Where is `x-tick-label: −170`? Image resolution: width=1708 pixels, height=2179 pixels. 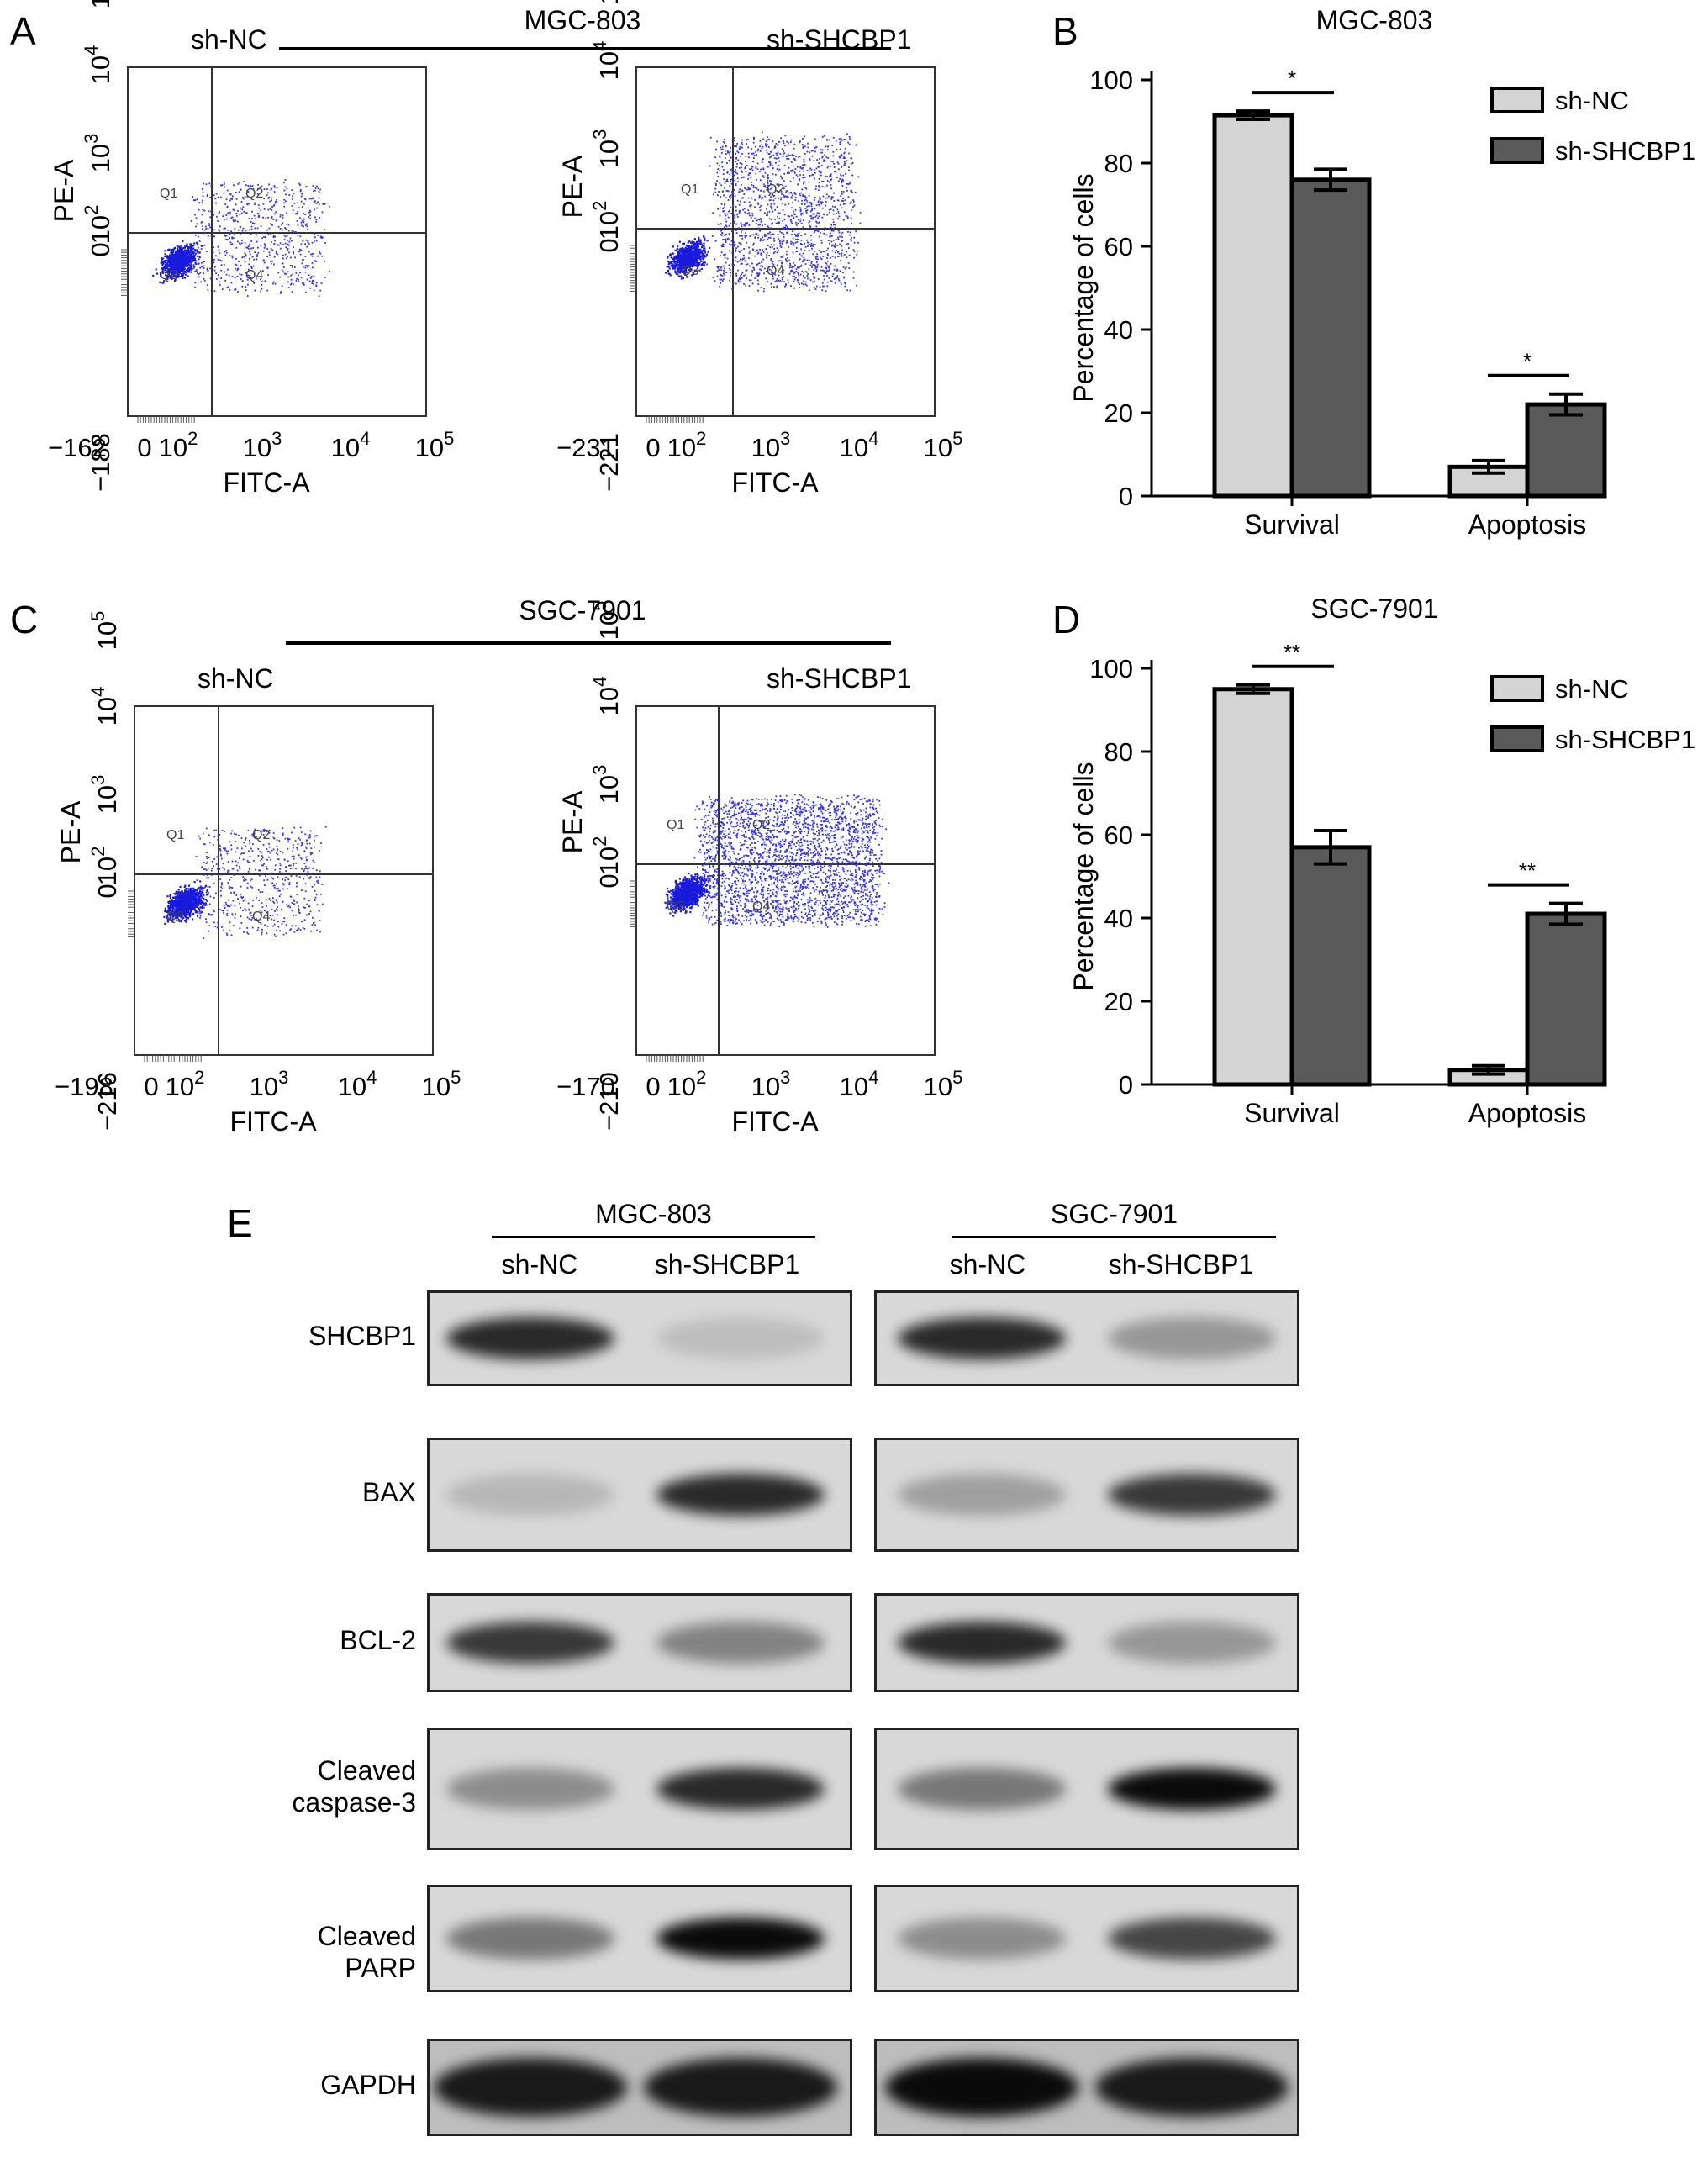 x-tick-label: −170 is located at coordinates (585, 1086).